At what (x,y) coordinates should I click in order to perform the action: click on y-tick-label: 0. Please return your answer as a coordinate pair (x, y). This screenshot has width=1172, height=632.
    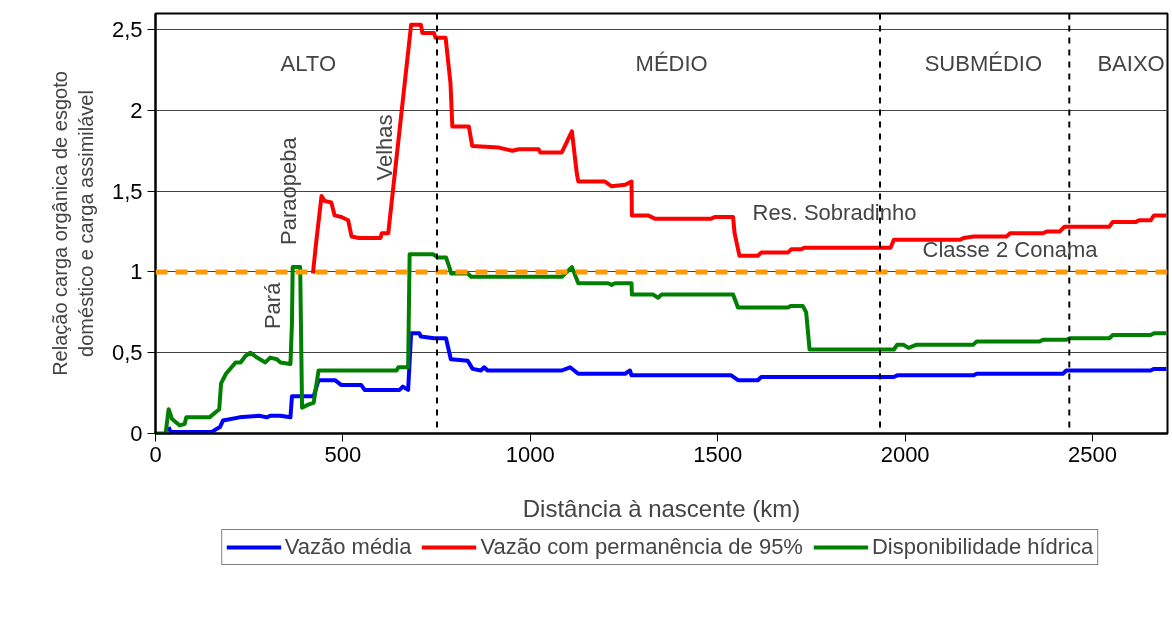
    Looking at the image, I should click on (136, 433).